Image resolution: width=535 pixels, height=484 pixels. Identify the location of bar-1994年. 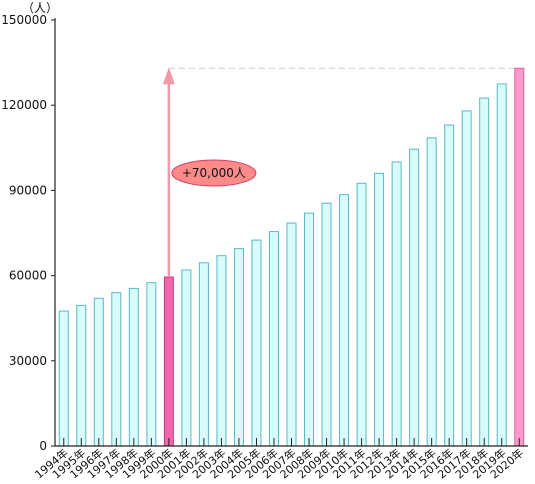
(63, 378).